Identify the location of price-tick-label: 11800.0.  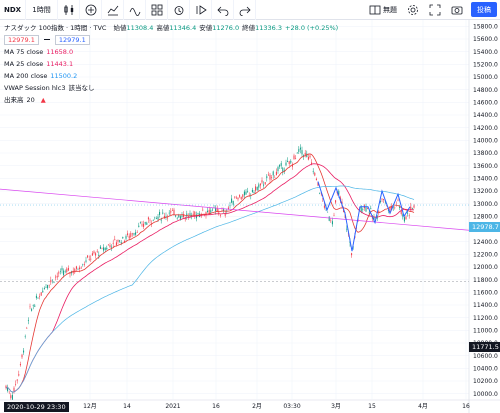
(485, 280).